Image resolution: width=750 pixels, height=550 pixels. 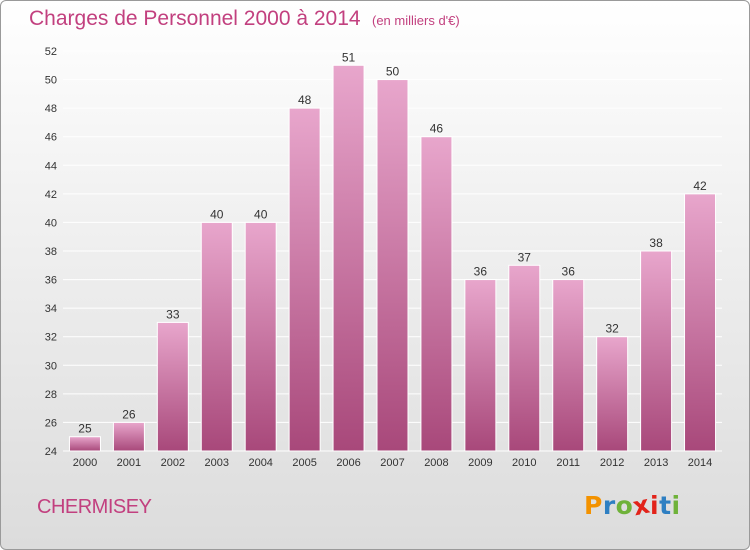 What do you see at coordinates (51, 166) in the screenshot?
I see `y-tick-label: 44` at bounding box center [51, 166].